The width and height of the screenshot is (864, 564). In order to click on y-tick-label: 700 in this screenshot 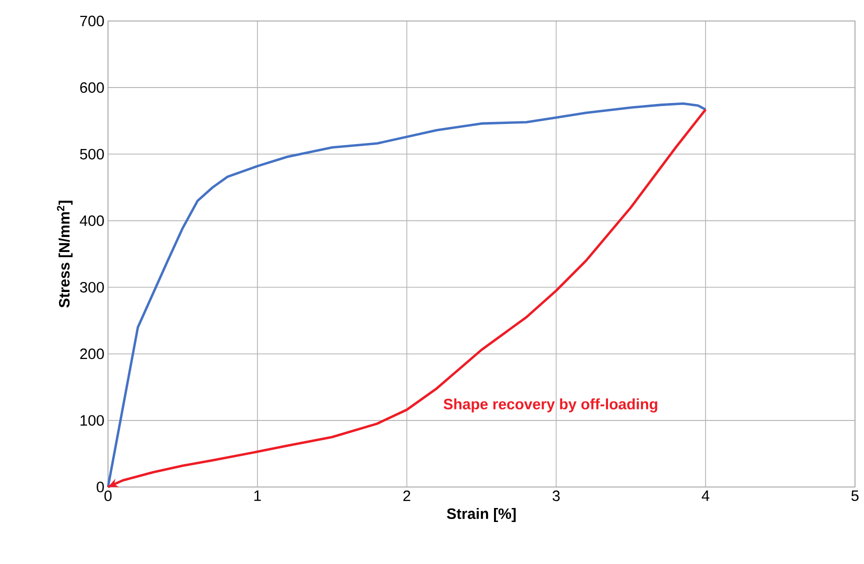, I will do `click(92, 21)`.